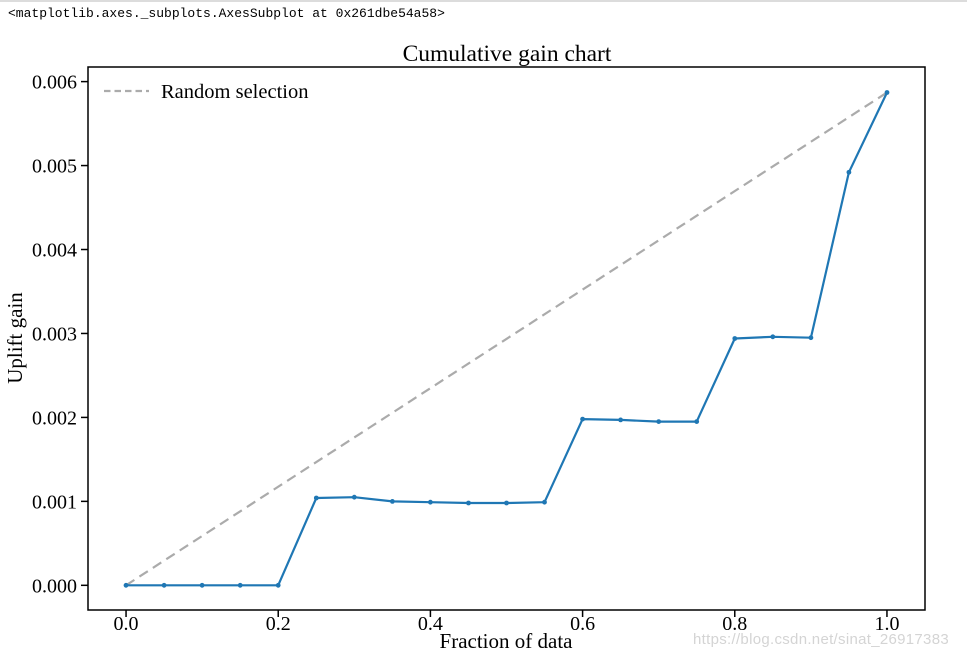 Image resolution: width=967 pixels, height=660 pixels. What do you see at coordinates (54, 586) in the screenshot?
I see `y-tick-label: 0.000` at bounding box center [54, 586].